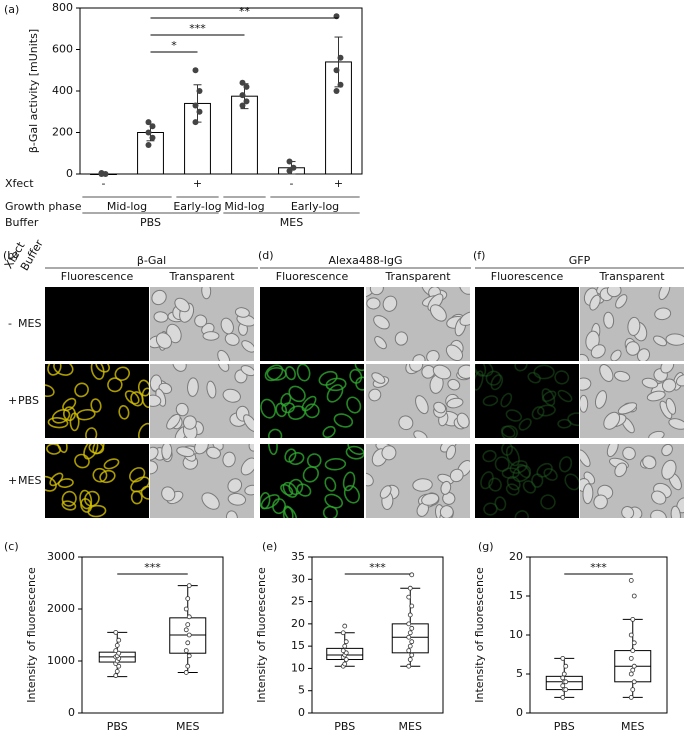 The height and width of the screenshot is (732, 685). What do you see at coordinates (516, 595) in the screenshot?
I see `y-tick-label: 15` at bounding box center [516, 595].